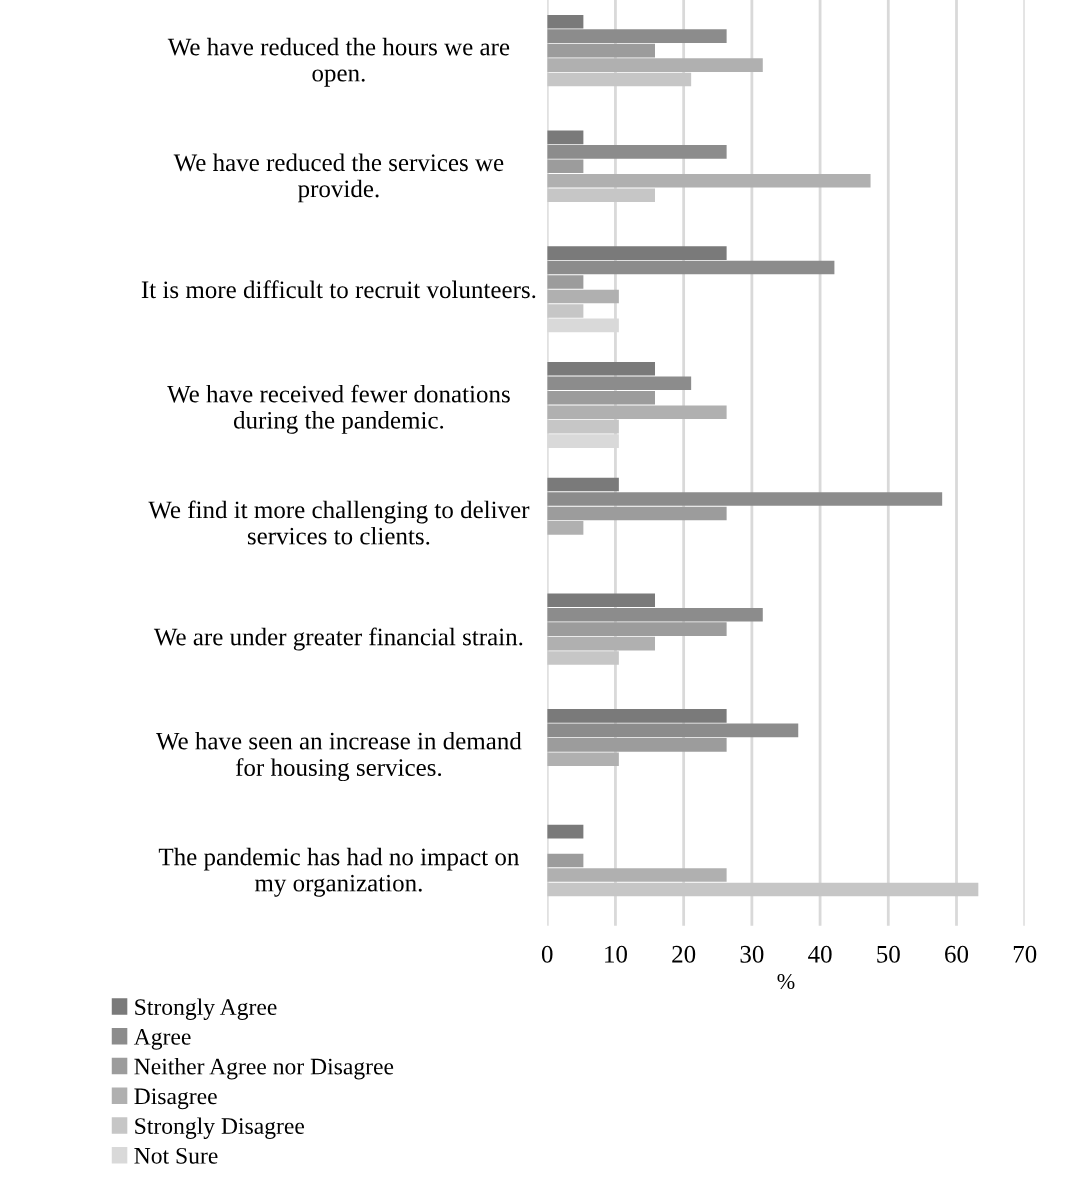  What do you see at coordinates (339, 522) in the screenshot?
I see `y-tick-label: We find it more challenging to deliver services to clients.` at bounding box center [339, 522].